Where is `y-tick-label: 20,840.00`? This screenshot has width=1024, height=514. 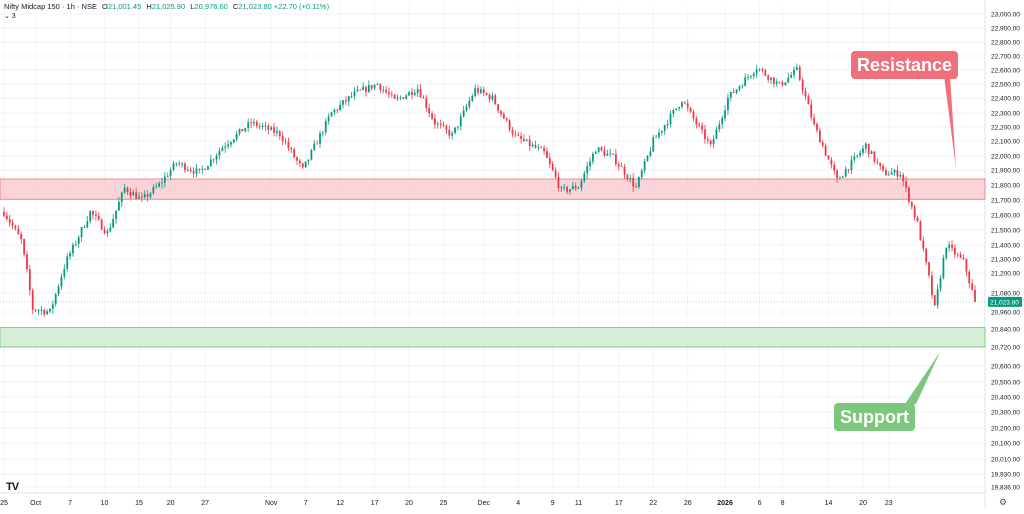
y-tick-label: 20,840.00 is located at coordinates (1005, 330).